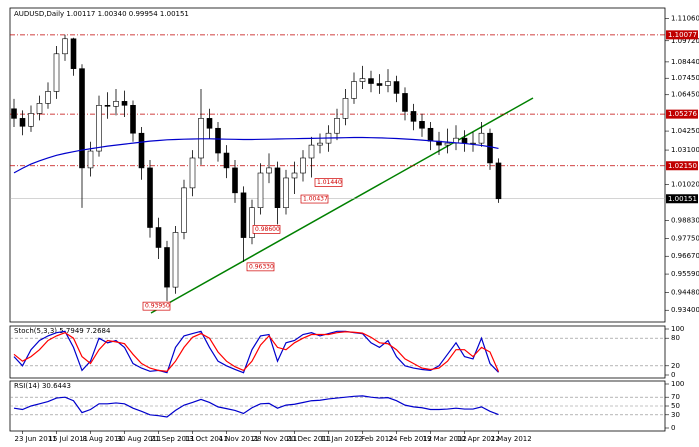  What do you see at coordinates (445, 439) in the screenshot?
I see `x-tick-label: 19 Mar 2012` at bounding box center [445, 439].